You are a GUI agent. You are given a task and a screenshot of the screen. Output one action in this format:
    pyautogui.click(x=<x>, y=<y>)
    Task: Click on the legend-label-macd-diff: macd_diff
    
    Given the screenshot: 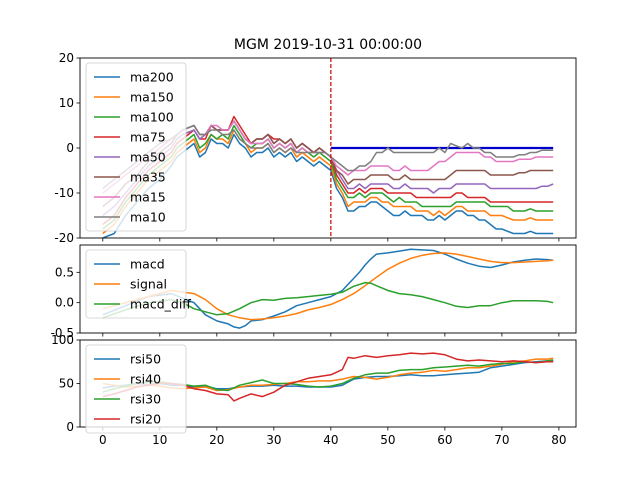 What is the action you would take?
    pyautogui.click(x=160, y=304)
    